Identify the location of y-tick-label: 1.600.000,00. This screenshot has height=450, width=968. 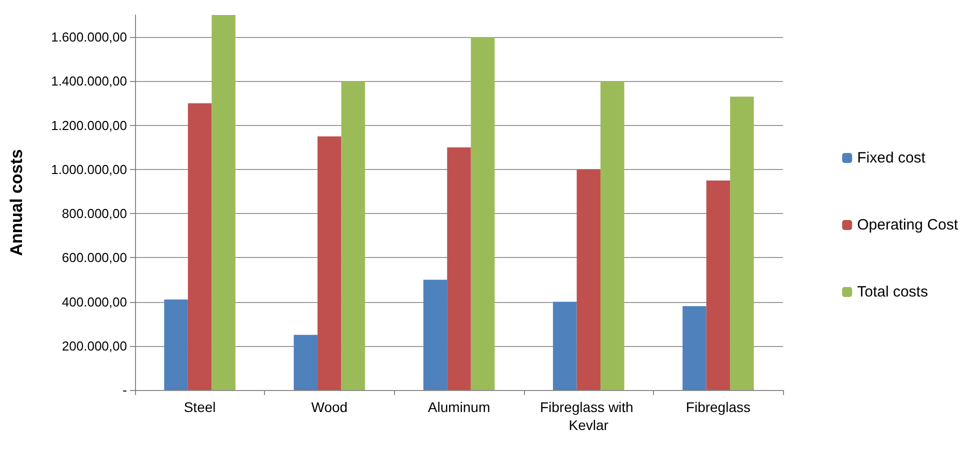
(89, 37).